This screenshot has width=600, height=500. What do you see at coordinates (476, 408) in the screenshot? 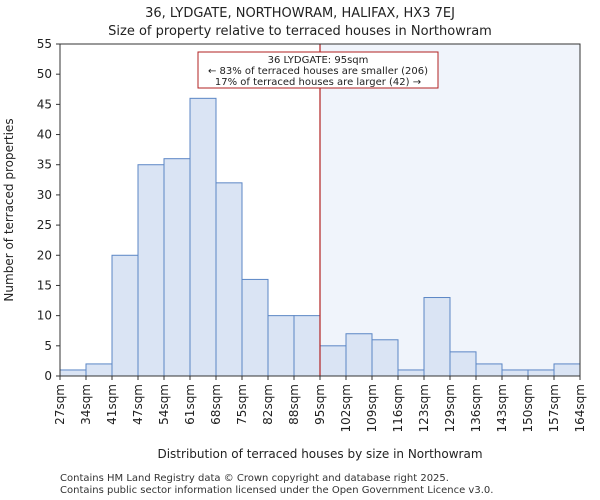
I see `x-tick-label: 136sqm` at bounding box center [476, 408].